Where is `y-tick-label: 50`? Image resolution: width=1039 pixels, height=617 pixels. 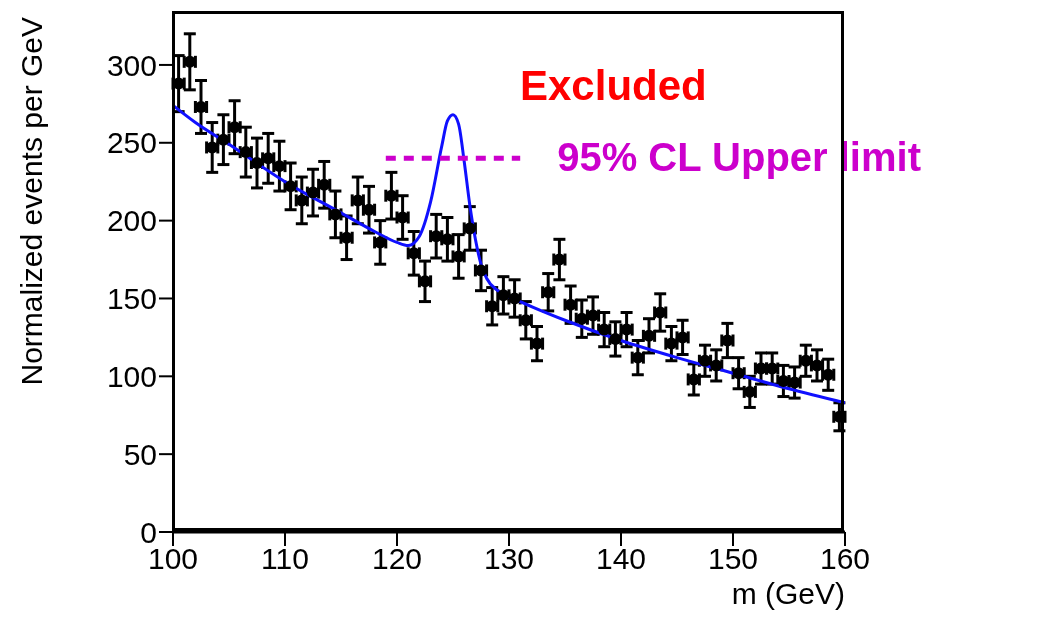
y-tick-label: 50 is located at coordinates (140, 454).